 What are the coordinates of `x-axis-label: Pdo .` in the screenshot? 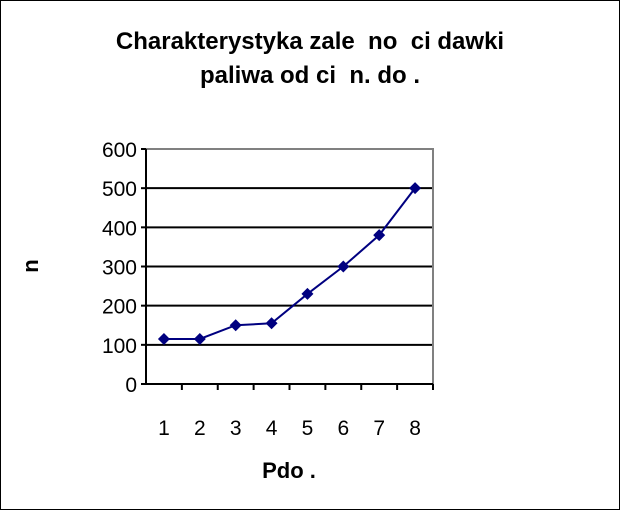 It's located at (289, 470).